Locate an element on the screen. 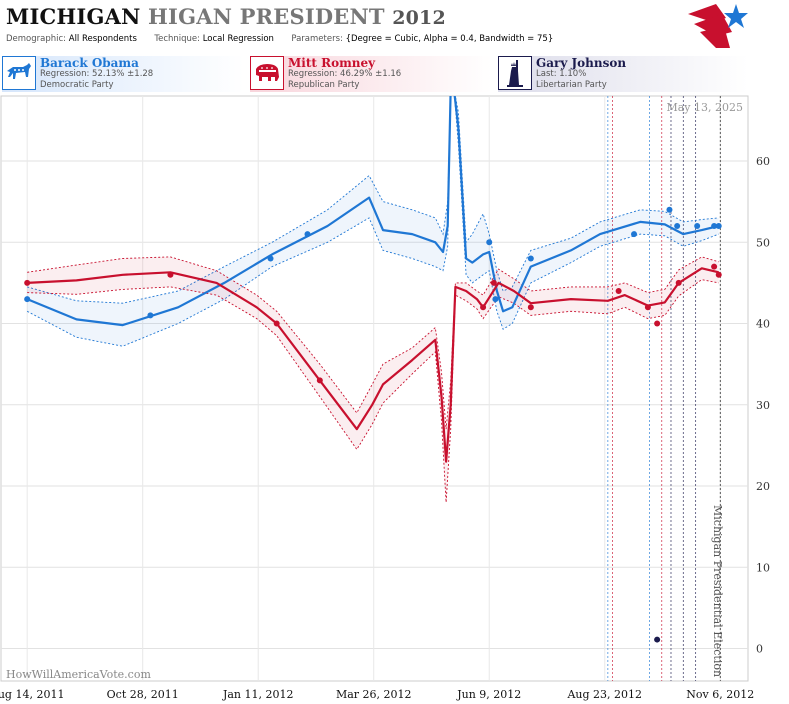 Image resolution: width=789 pixels, height=704 pixels. candidate-stat: Regression: 46.29% ±1.16 is located at coordinates (345, 74).